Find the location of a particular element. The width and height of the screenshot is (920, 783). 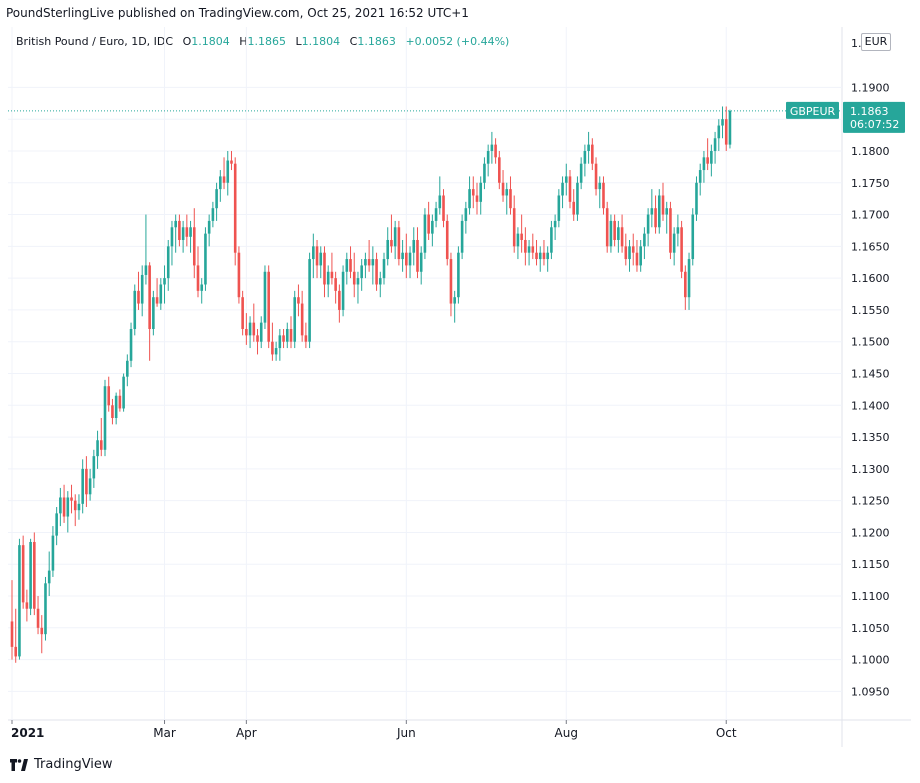

x-tick-label: Apr is located at coordinates (246, 733).